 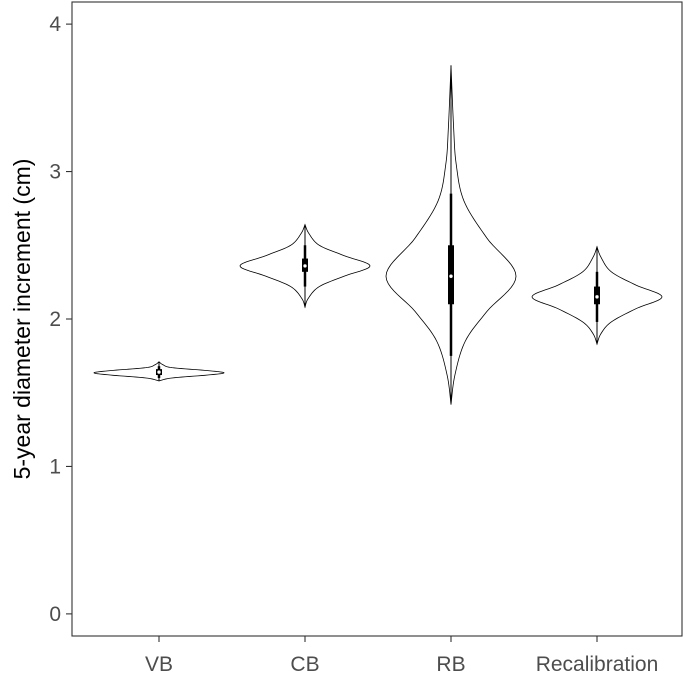 I want to click on y-tick-label: 1, so click(x=55, y=466).